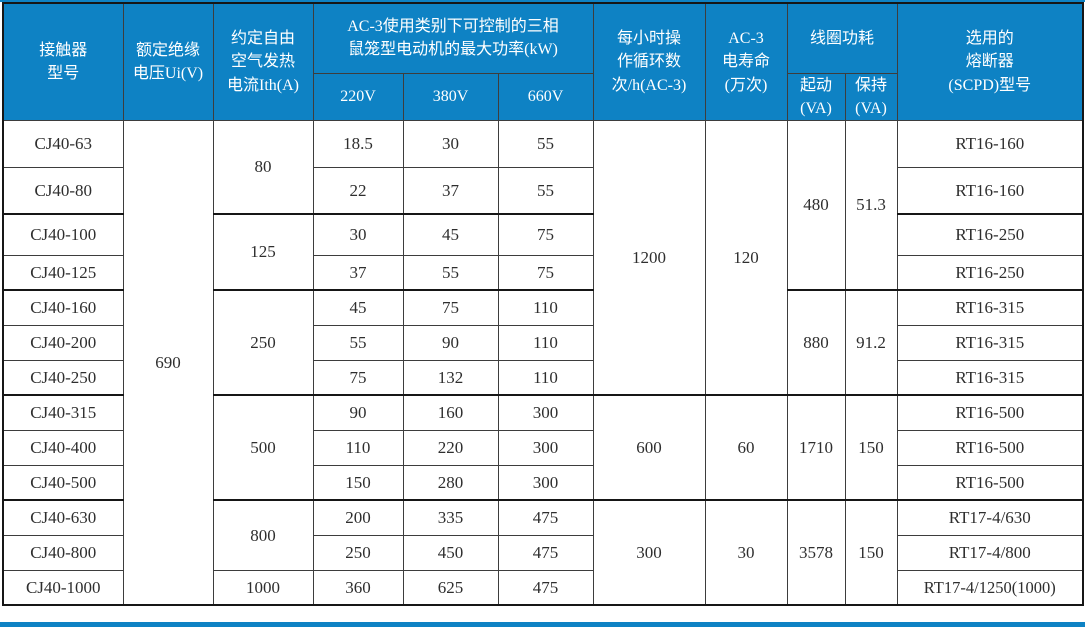 This screenshot has height=627, width=1085. I want to click on cell-power-380v: 625, so click(450, 587).